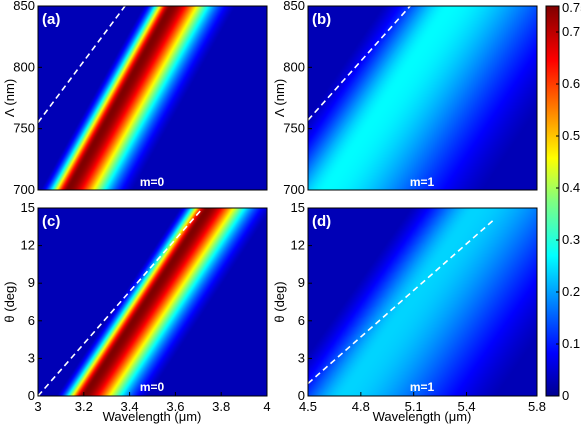 This screenshot has width=581, height=427. I want to click on panel-b-annotation: m=1, so click(422, 182).